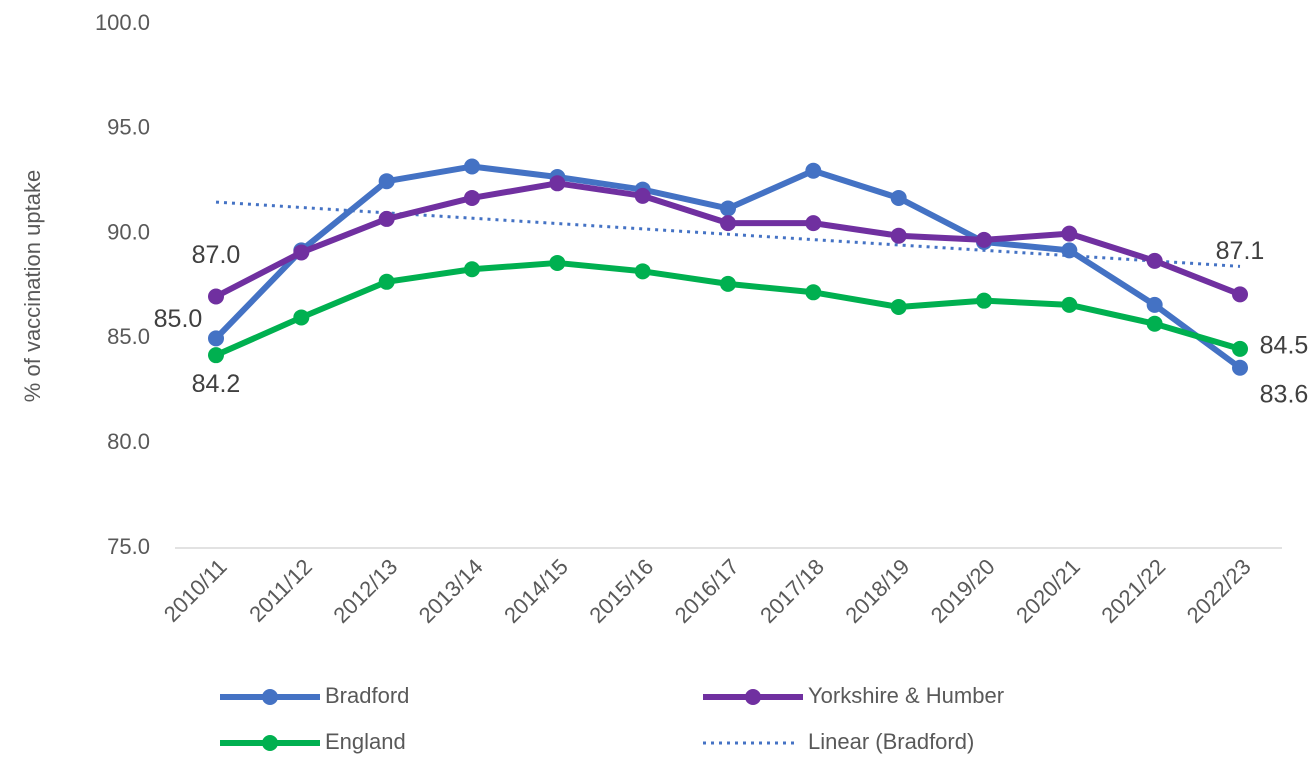 The height and width of the screenshot is (757, 1316). What do you see at coordinates (128, 546) in the screenshot?
I see `y-tick-label: 75.0` at bounding box center [128, 546].